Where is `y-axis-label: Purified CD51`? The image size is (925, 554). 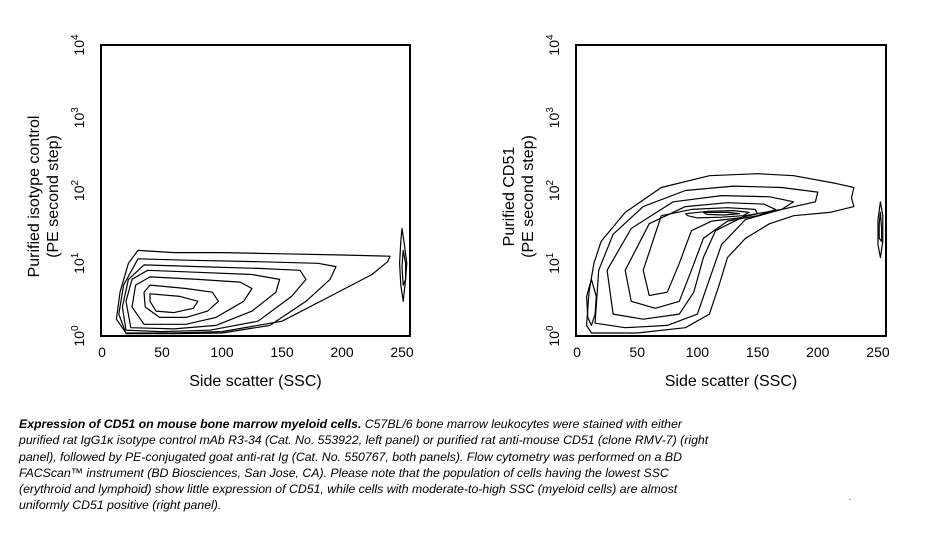 y-axis-label: Purified CD51 is located at coordinates (509, 197).